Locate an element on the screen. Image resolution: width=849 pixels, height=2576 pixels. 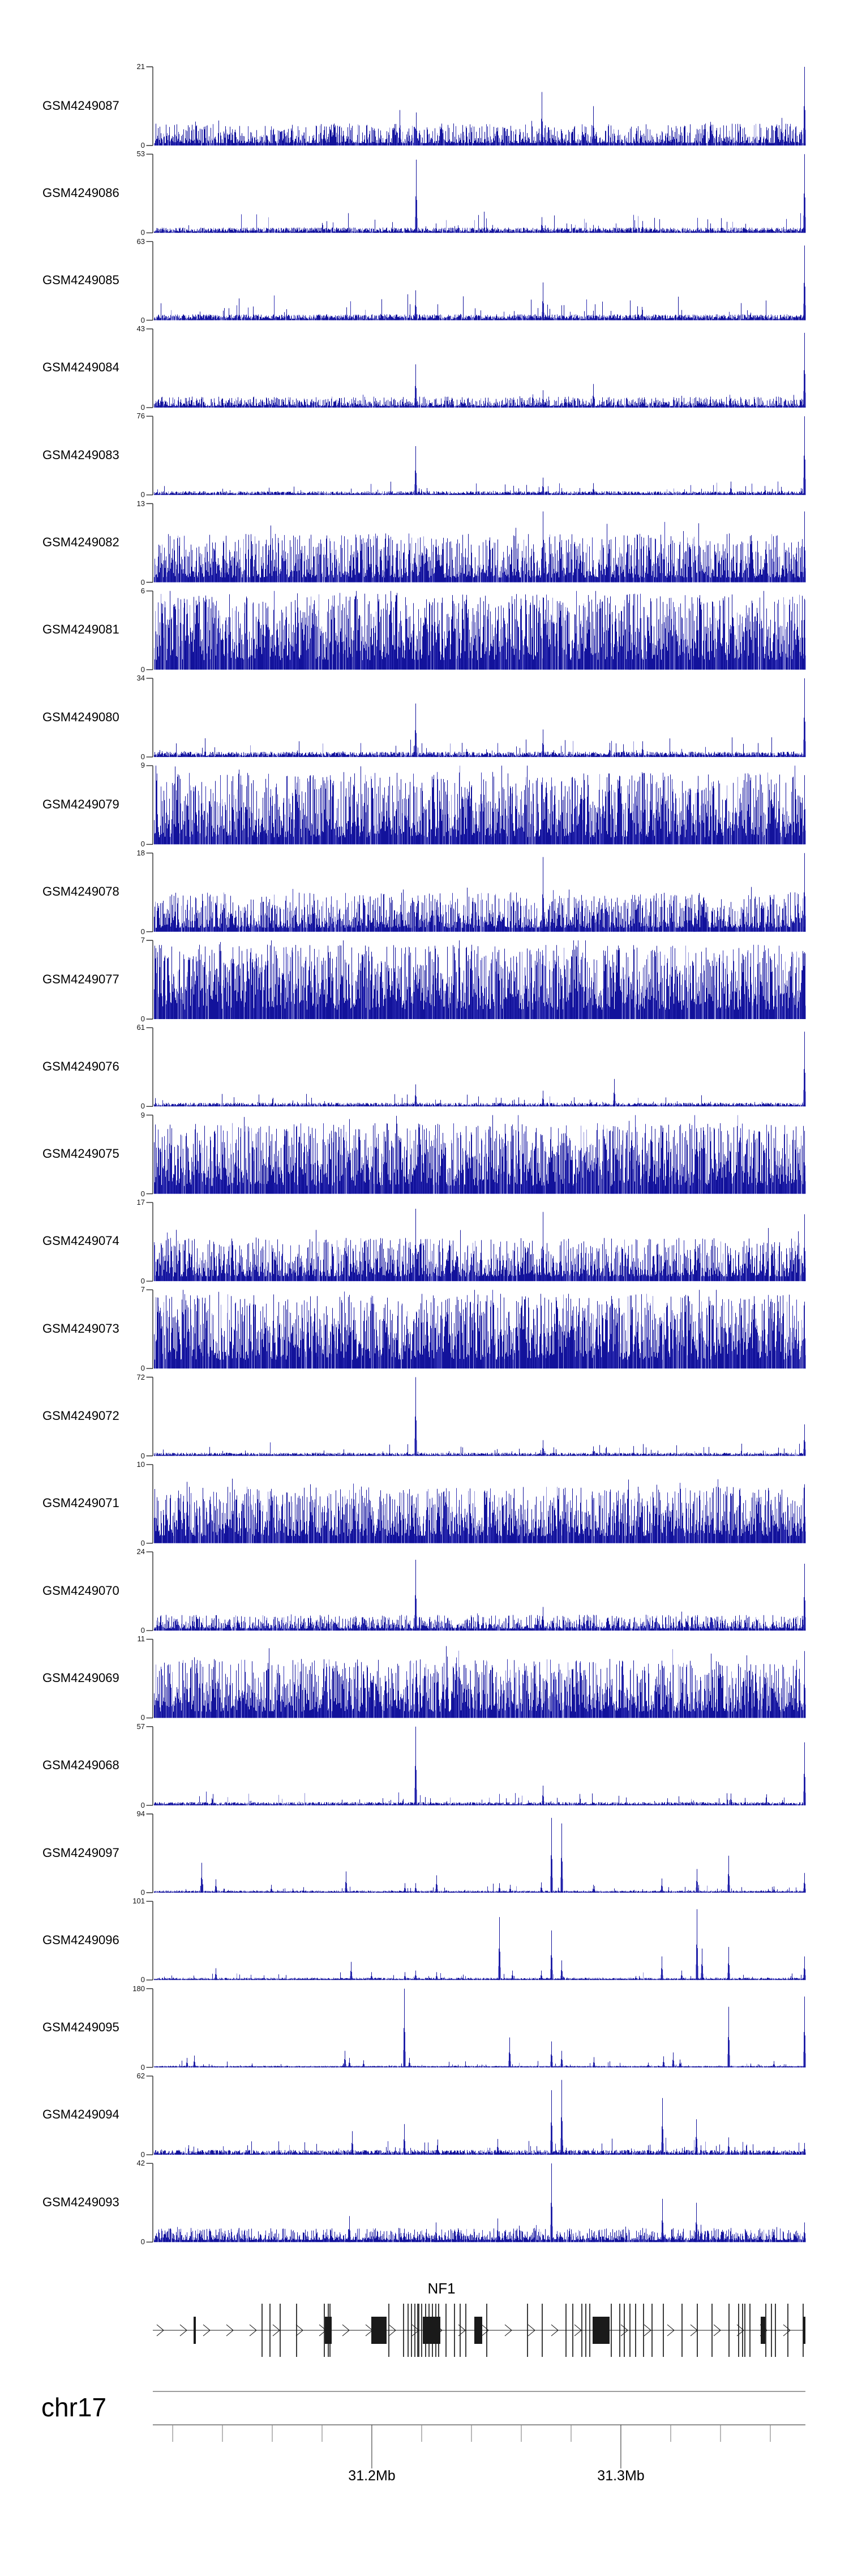
track-scale-max-GSM4249097: 94 is located at coordinates (140, 1813).